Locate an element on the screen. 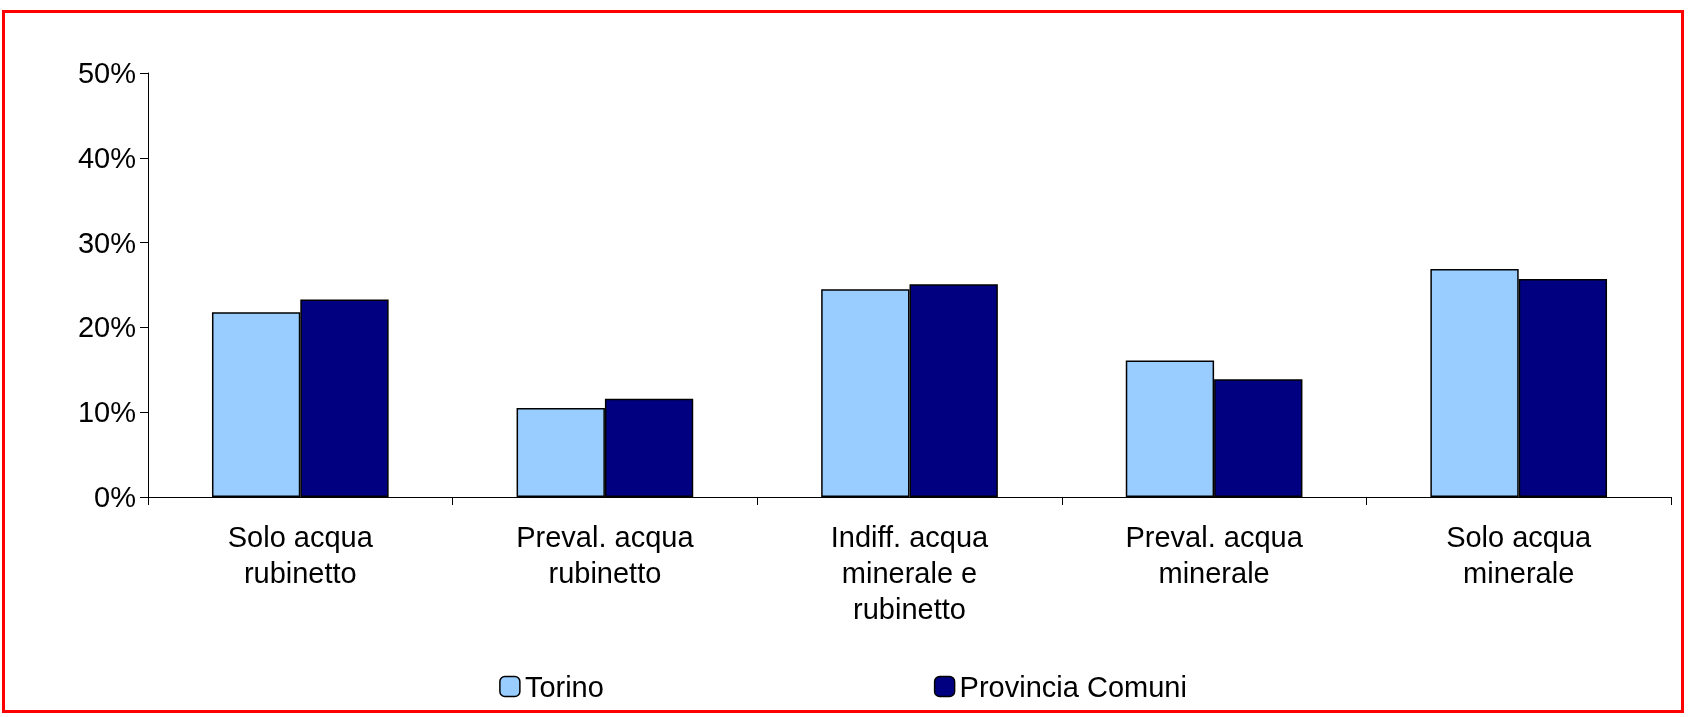 The image size is (1690, 717). x-tick-label: Solo acqua rubinetto is located at coordinates (300, 555).